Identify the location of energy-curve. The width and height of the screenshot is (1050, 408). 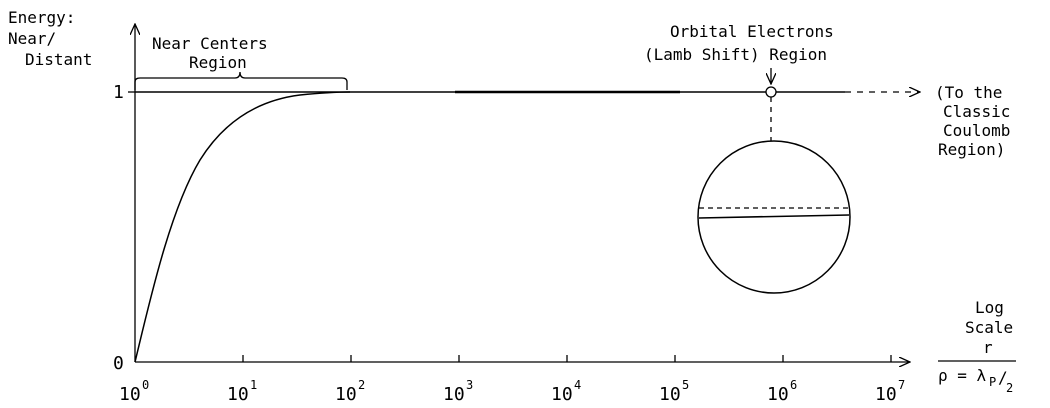
(242, 227).